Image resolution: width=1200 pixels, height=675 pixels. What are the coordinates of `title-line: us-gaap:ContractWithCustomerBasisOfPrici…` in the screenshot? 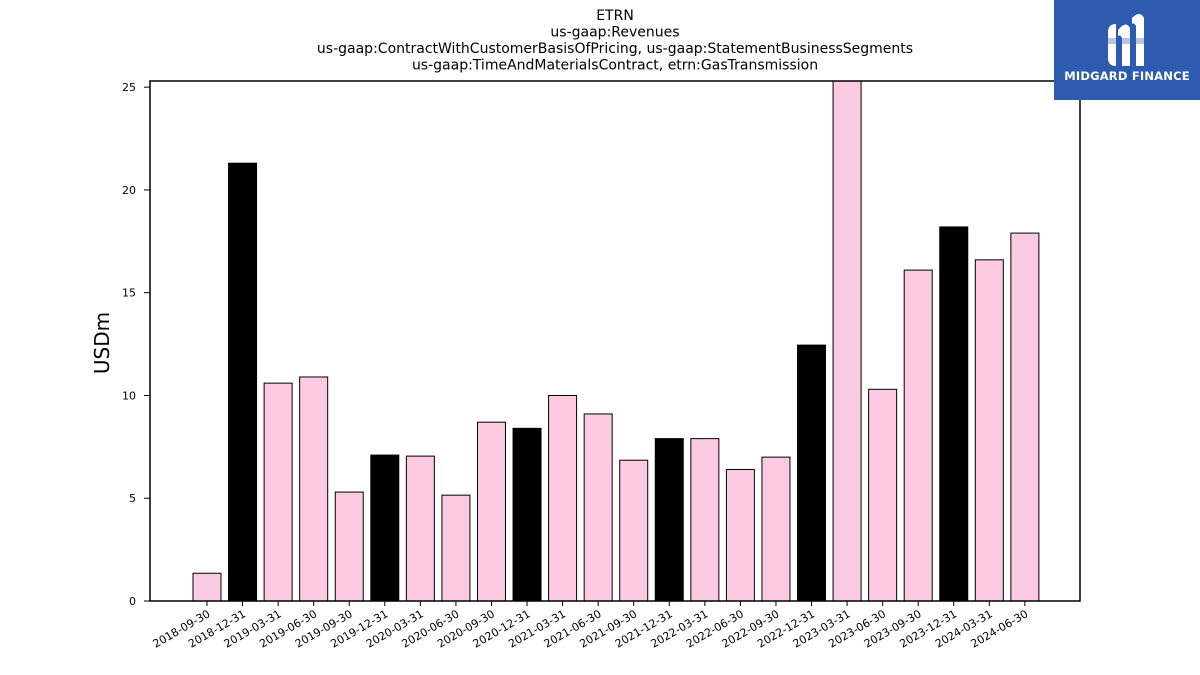 It's located at (615, 49).